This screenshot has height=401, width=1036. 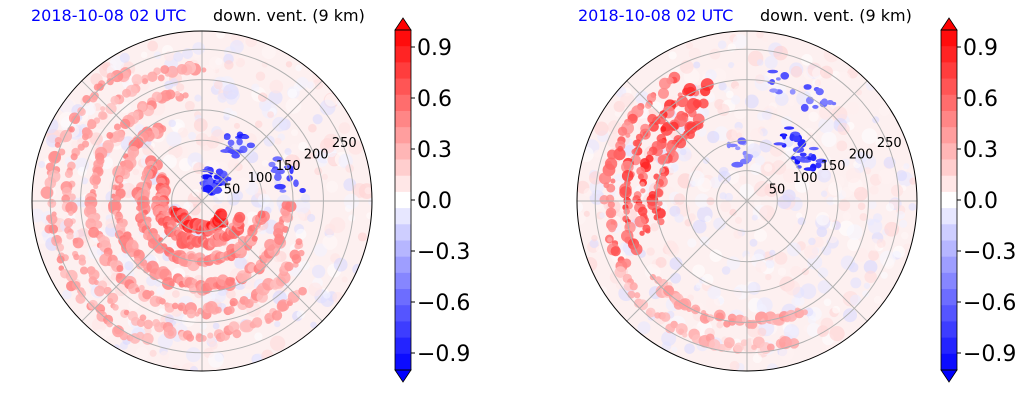 I want to click on panel-right-date: 2018-10-08 02 UTC, so click(x=656, y=15).